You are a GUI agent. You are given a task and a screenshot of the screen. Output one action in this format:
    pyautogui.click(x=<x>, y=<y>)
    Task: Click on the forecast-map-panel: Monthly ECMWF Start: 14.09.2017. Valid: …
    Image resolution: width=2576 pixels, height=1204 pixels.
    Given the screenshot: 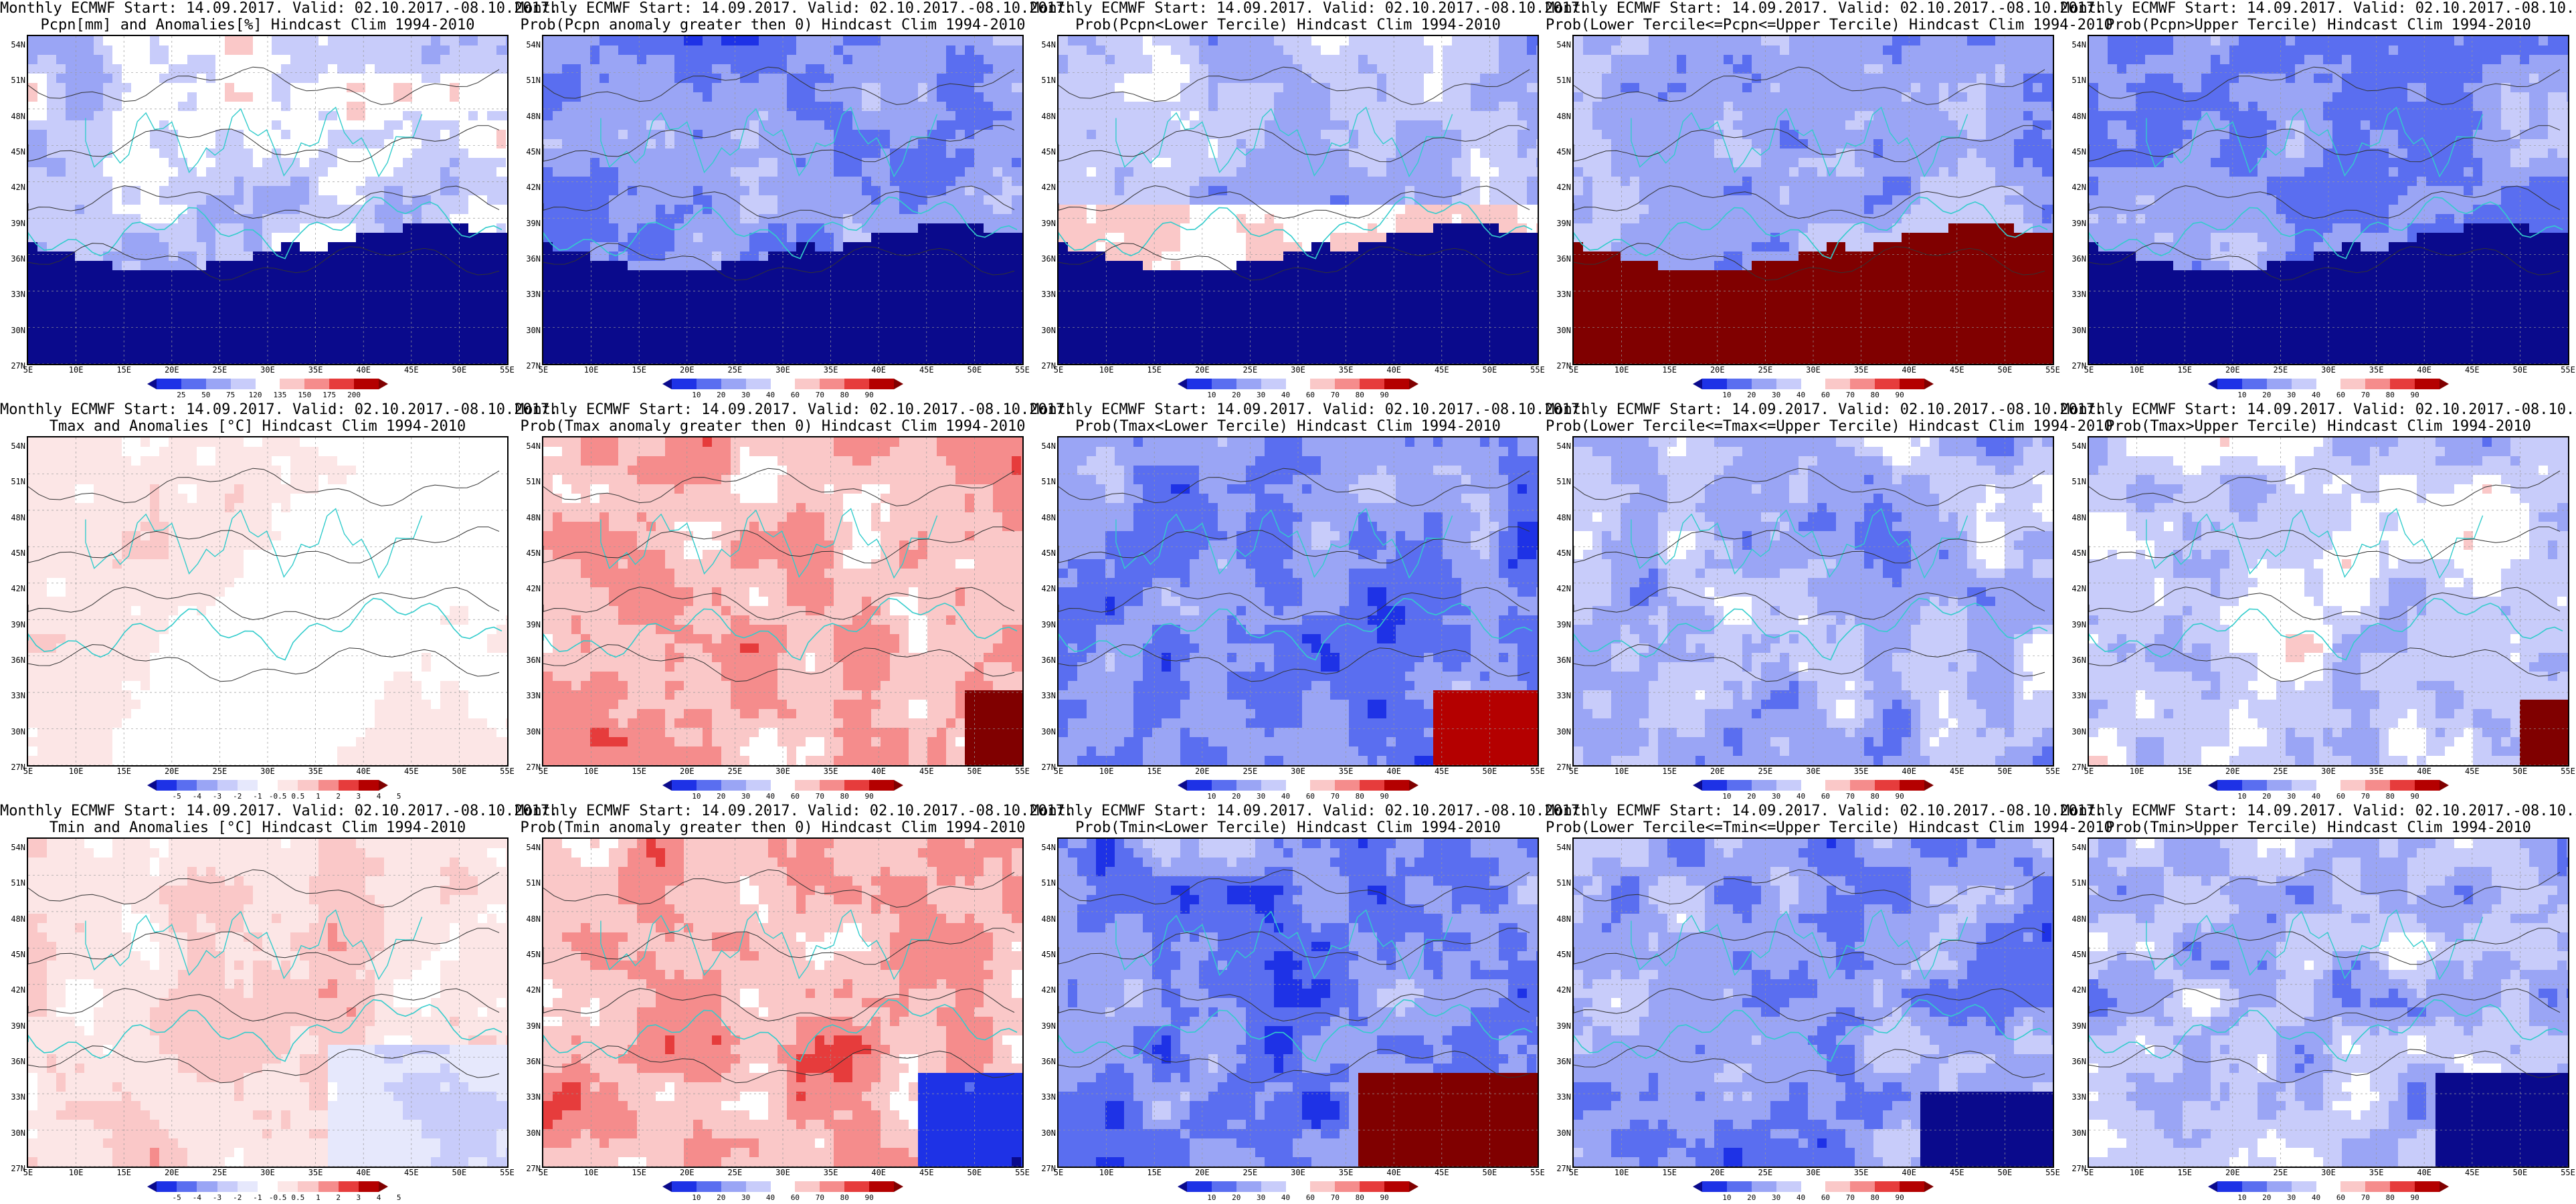 What is the action you would take?
    pyautogui.click(x=1309, y=200)
    